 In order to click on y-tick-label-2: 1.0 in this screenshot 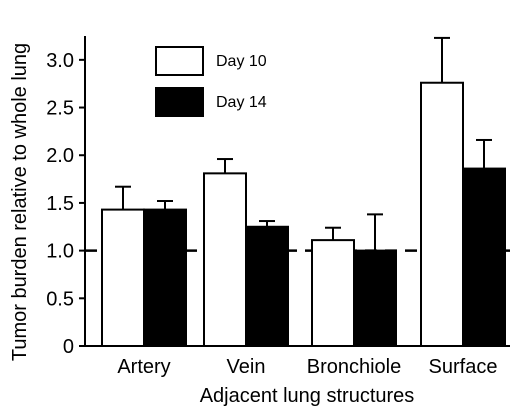, I will do `click(60, 252)`.